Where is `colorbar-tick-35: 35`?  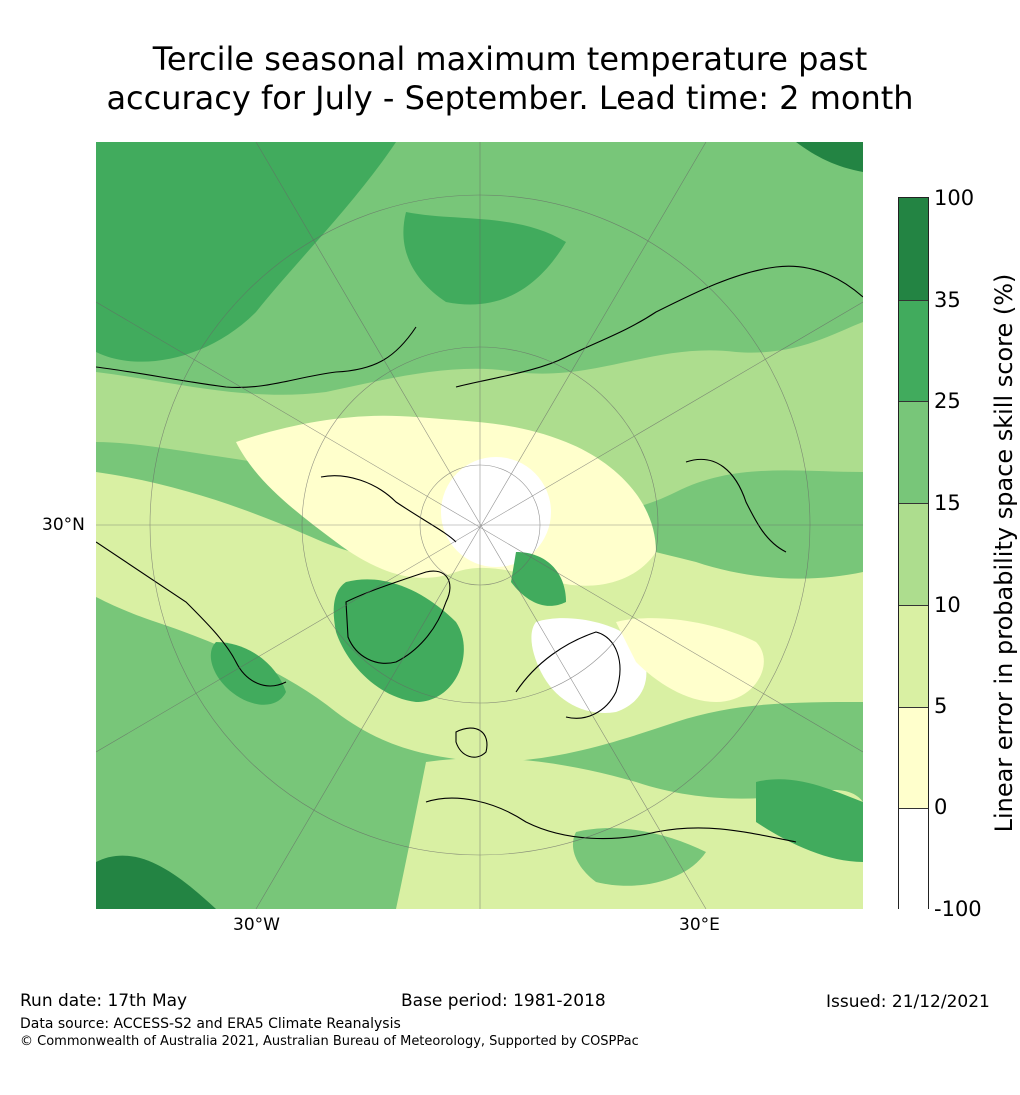 colorbar-tick-35: 35 is located at coordinates (947, 300).